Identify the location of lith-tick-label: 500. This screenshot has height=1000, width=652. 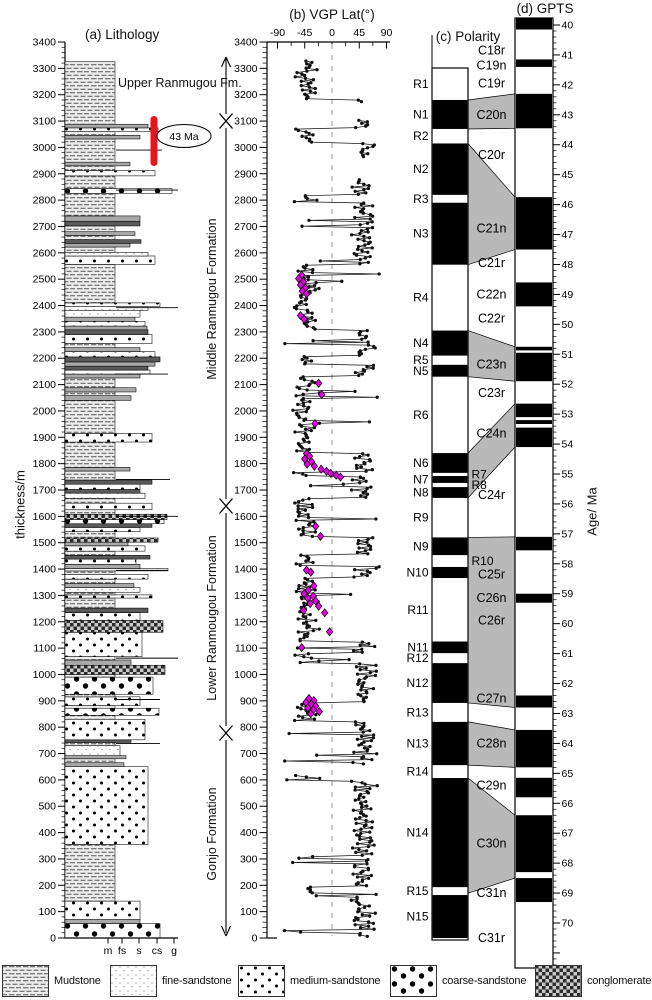
(47, 807).